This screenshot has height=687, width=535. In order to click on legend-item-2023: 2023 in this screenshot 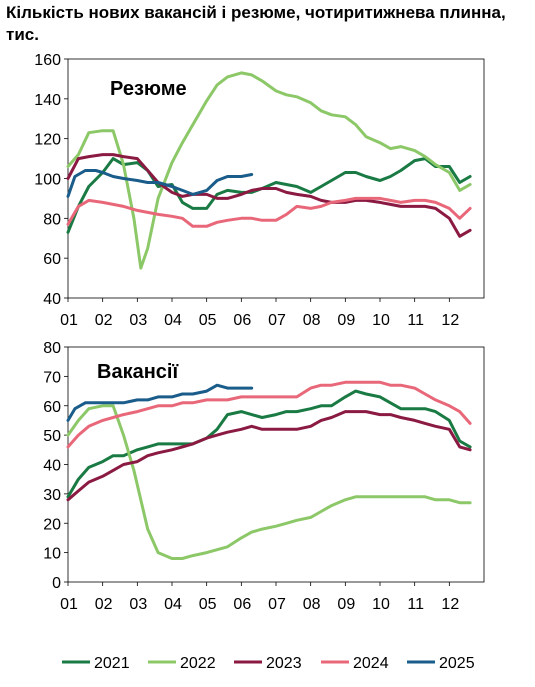, I will do `click(268, 663)`.